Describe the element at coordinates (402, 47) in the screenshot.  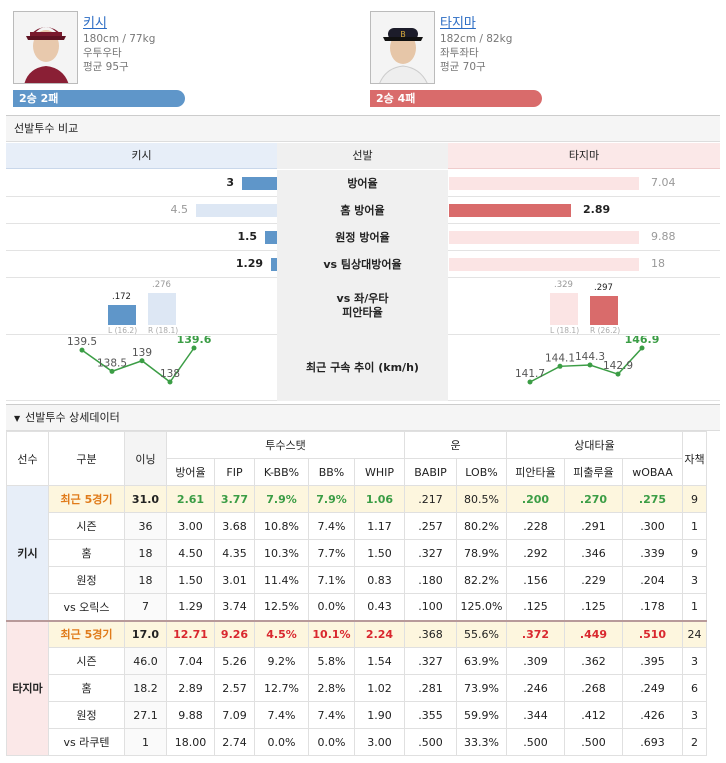
I see `player-photo-right: B` at that location.